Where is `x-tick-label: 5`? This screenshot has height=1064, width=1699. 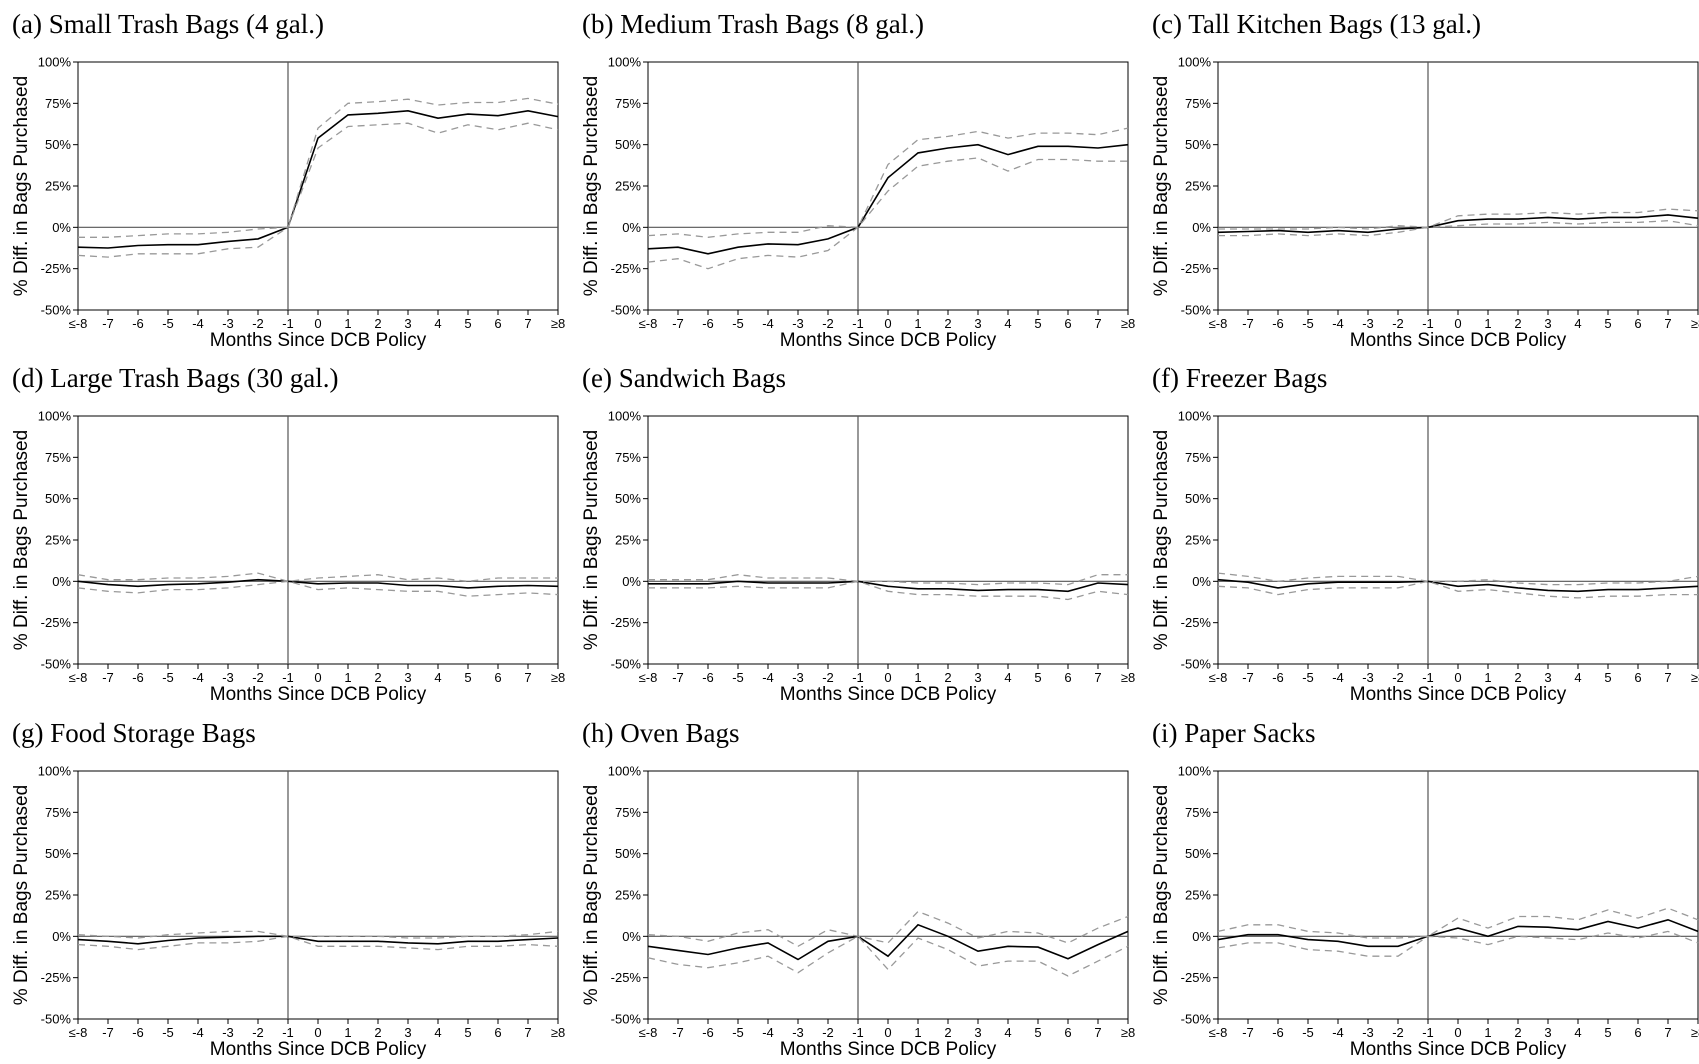 x-tick-label: 5 is located at coordinates (1037, 1032).